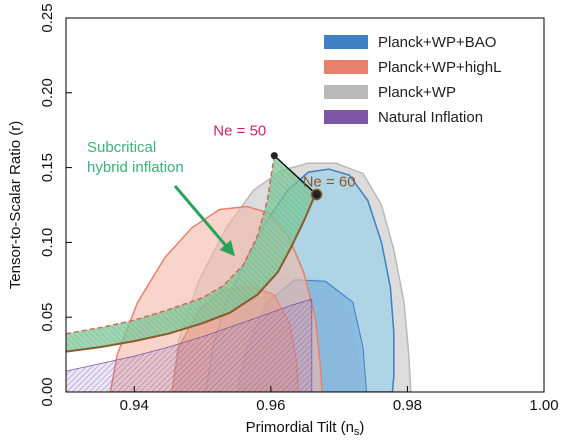  Describe the element at coordinates (47, 317) in the screenshot. I see `y-tick-label: 0.05` at that location.